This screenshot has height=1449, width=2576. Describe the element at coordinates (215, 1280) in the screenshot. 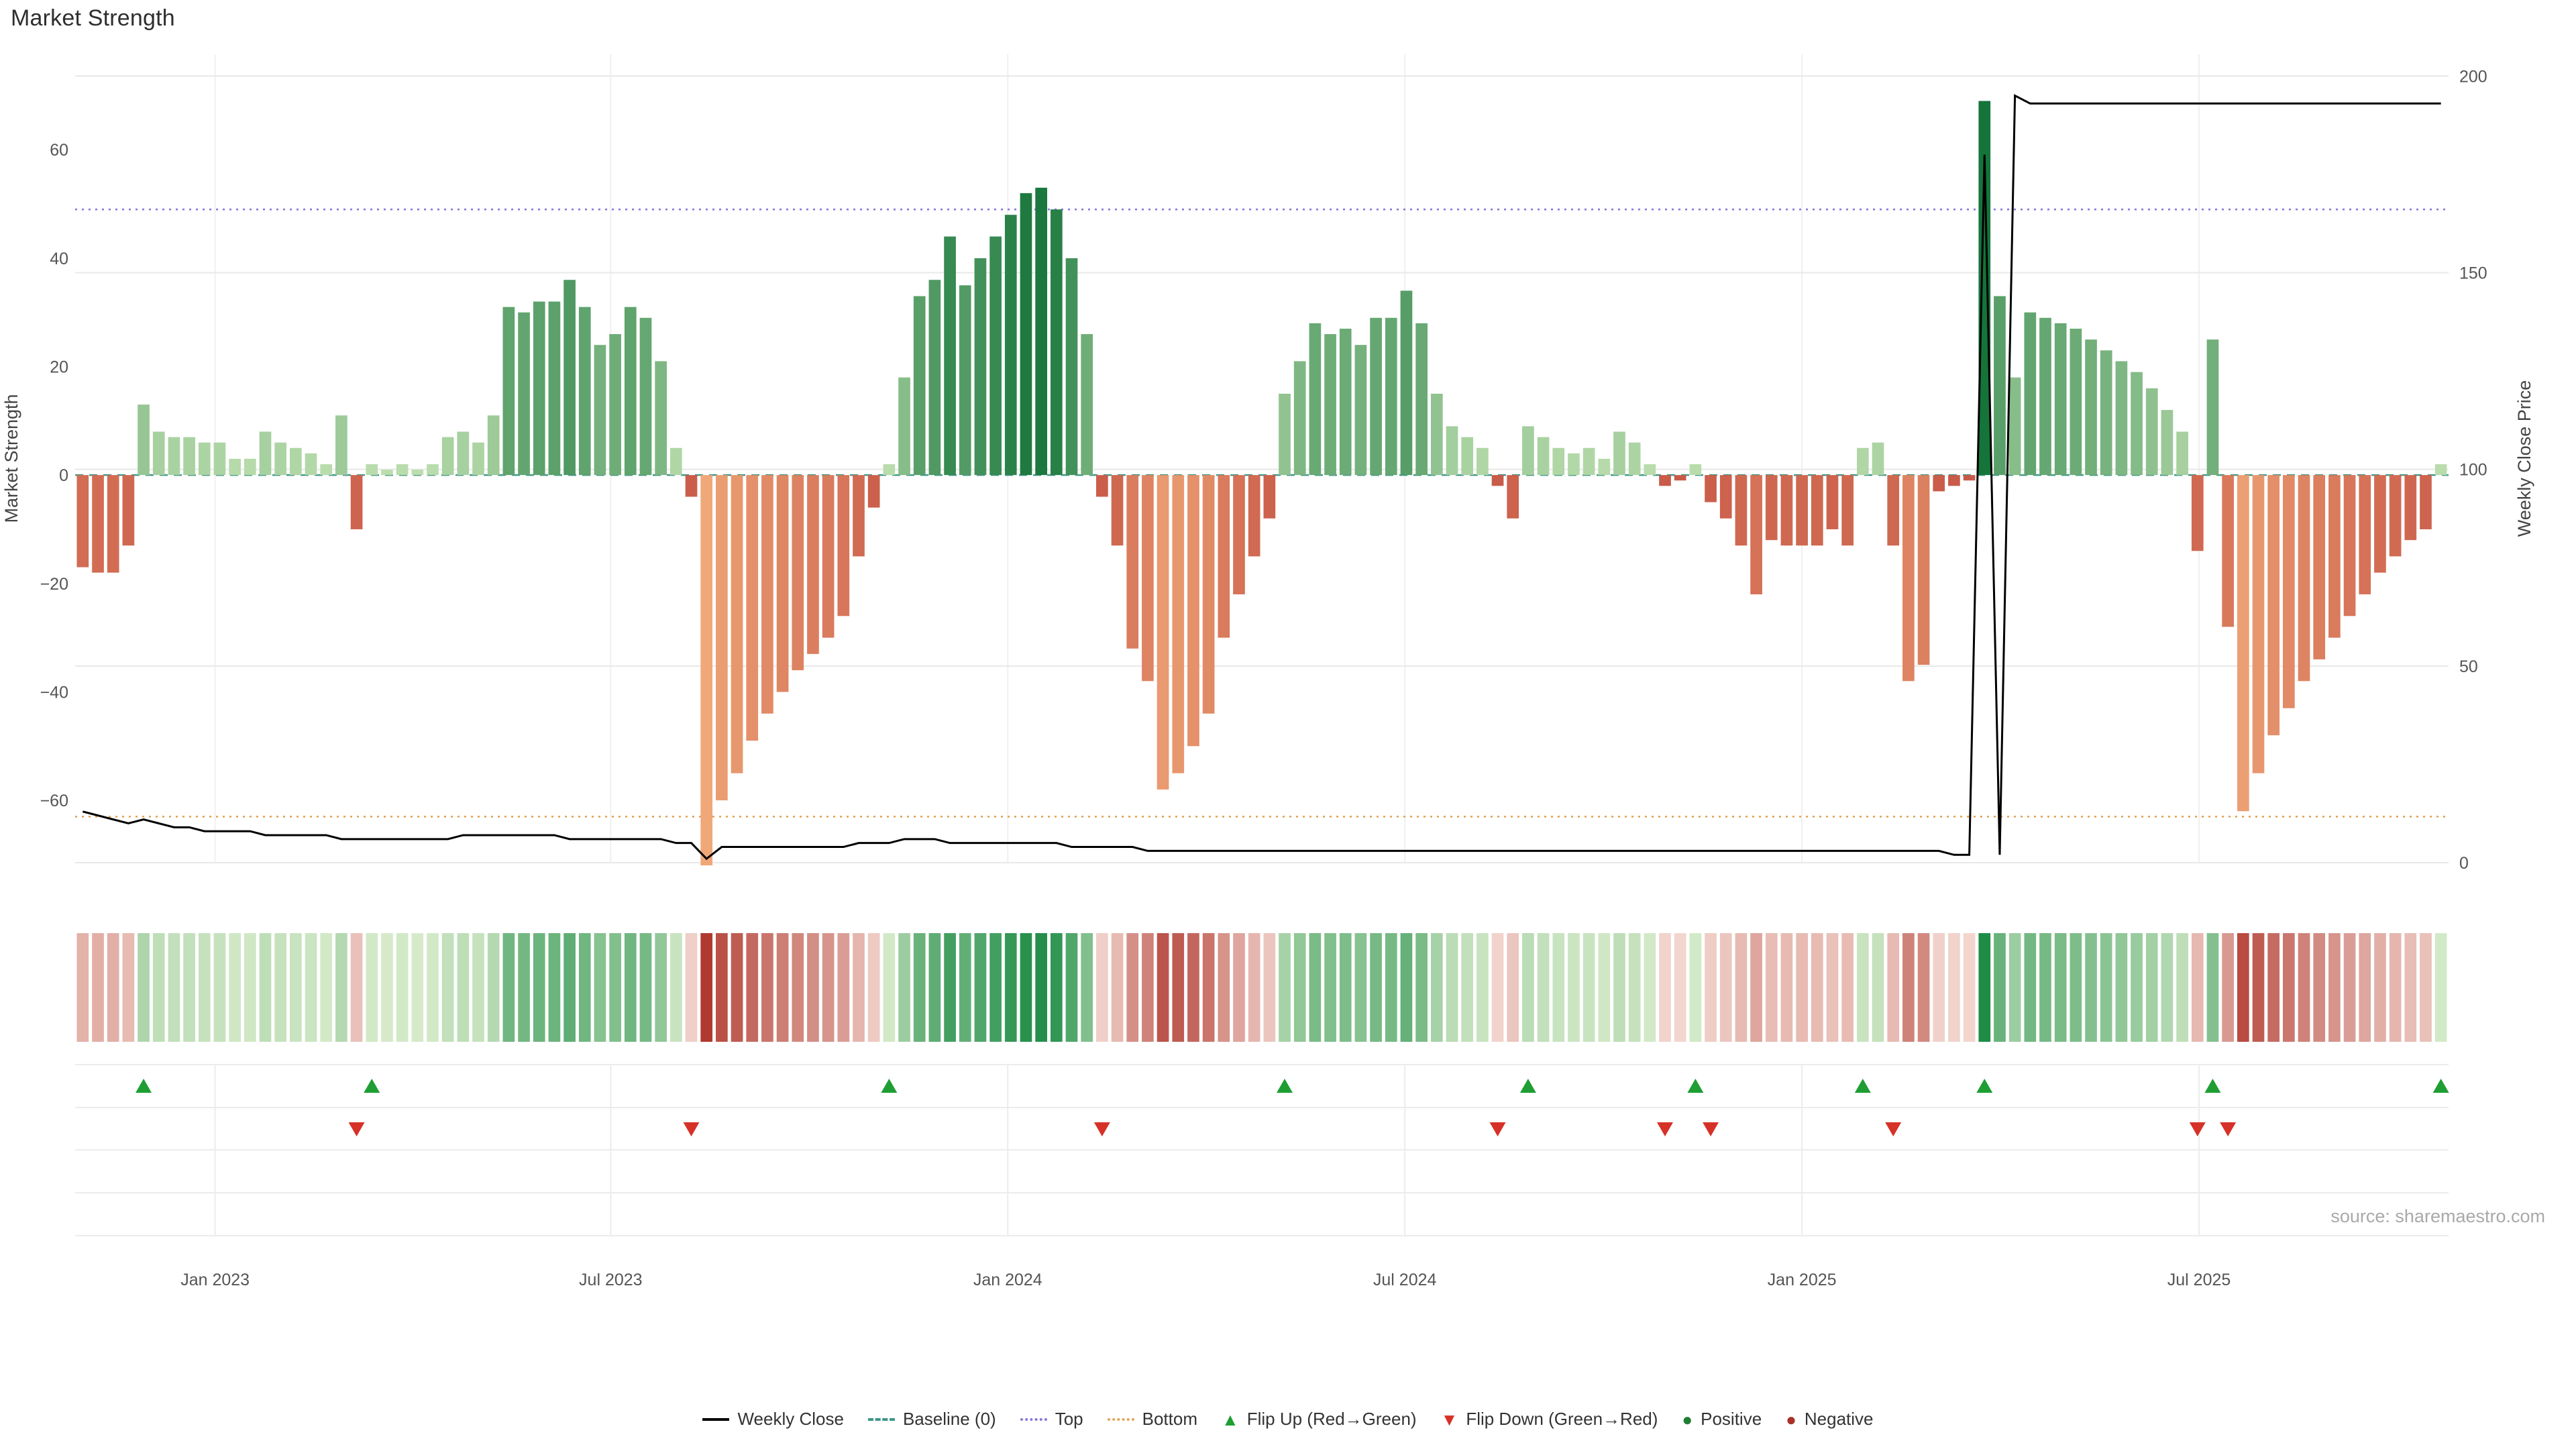

I see `date-tick-label: Jan 2023` at that location.